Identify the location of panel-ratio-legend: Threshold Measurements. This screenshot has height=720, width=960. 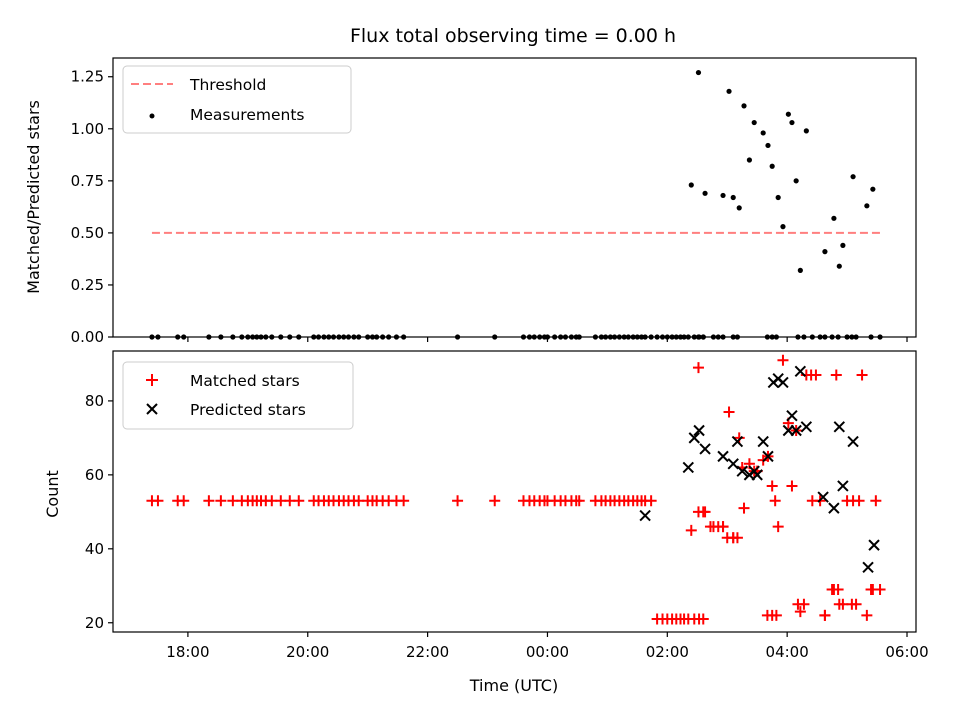
(237, 99).